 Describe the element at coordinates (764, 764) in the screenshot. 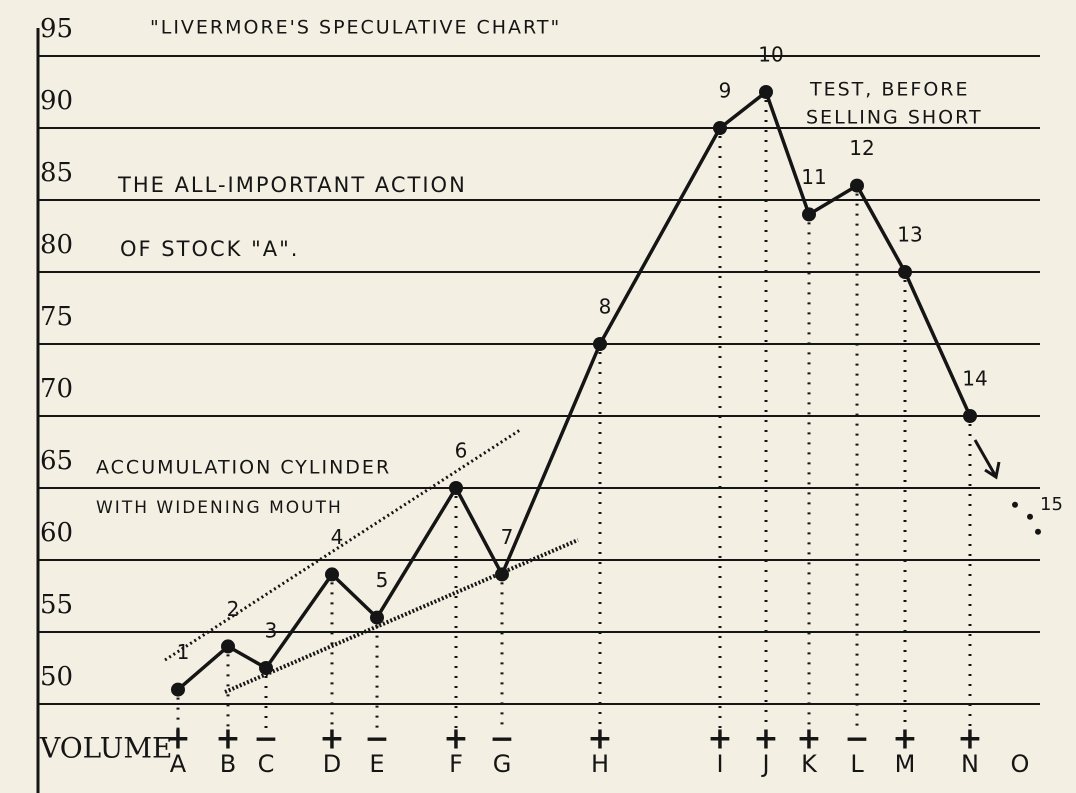

I see `x-tick-label: J` at that location.